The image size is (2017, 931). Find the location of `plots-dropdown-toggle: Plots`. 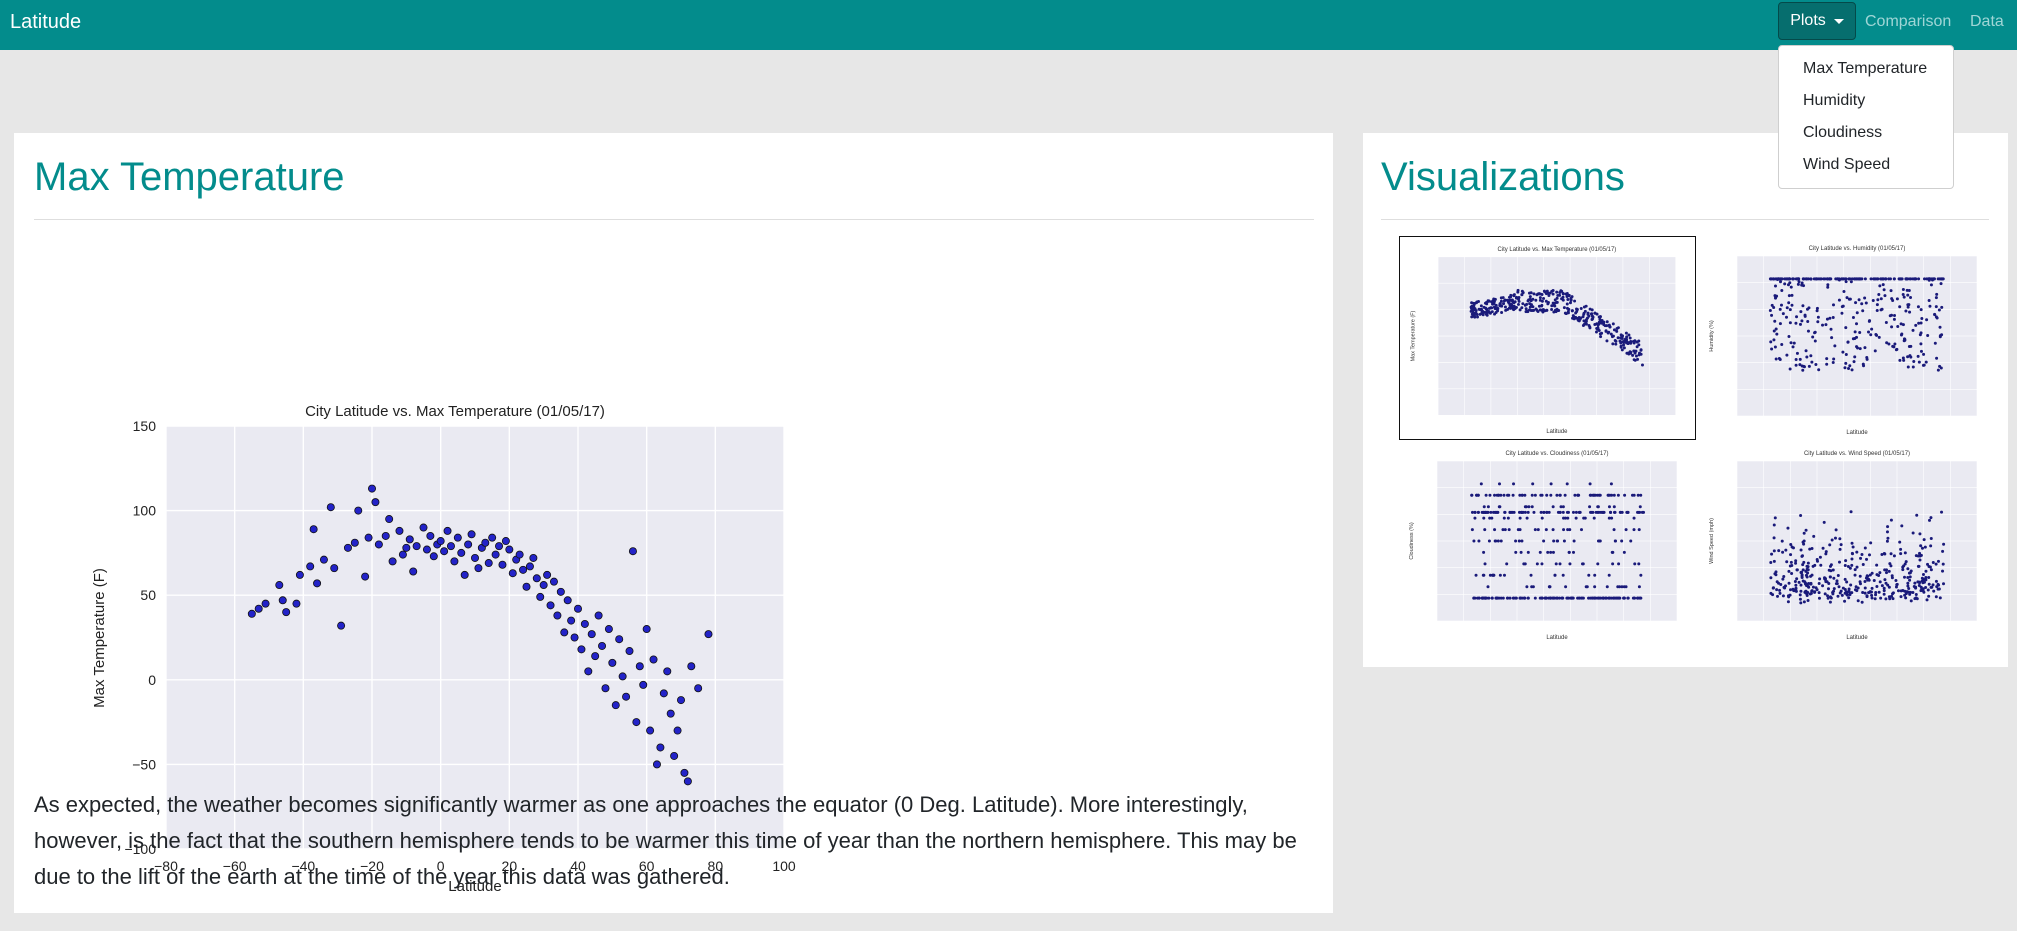

plots-dropdown-toggle: Plots is located at coordinates (1817, 21).